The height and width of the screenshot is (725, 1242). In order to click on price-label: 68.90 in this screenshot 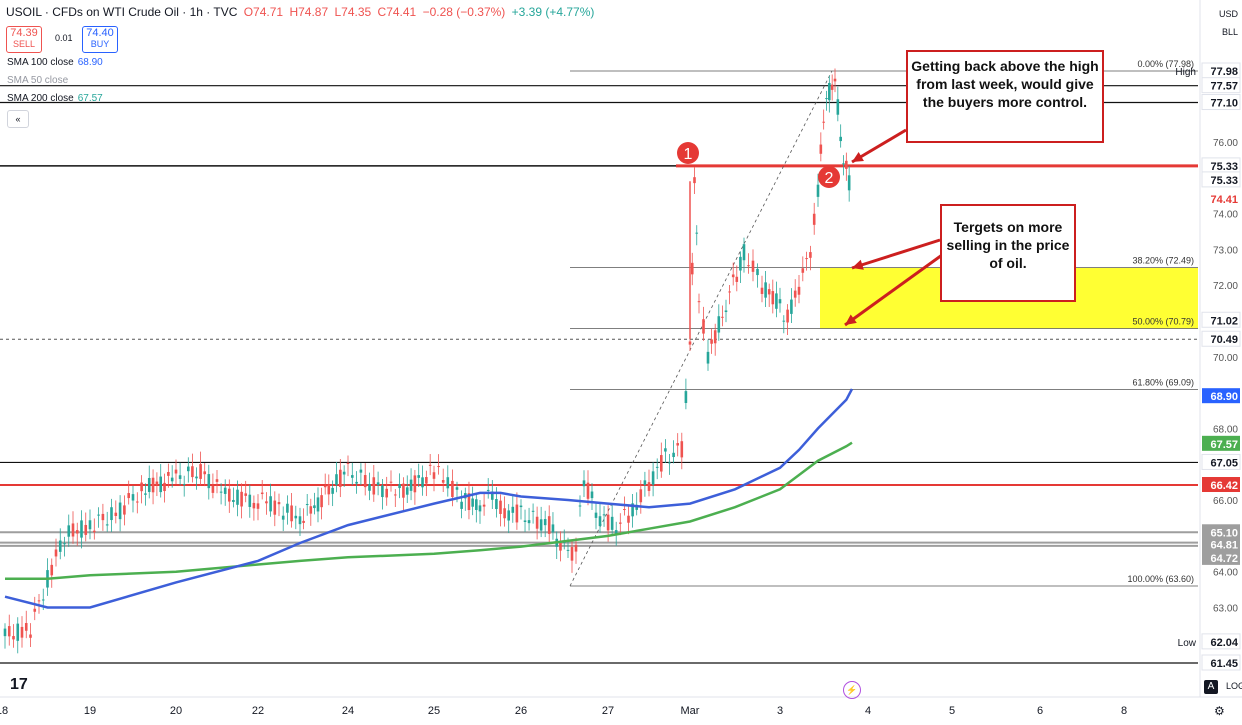, I will do `click(1224, 397)`.